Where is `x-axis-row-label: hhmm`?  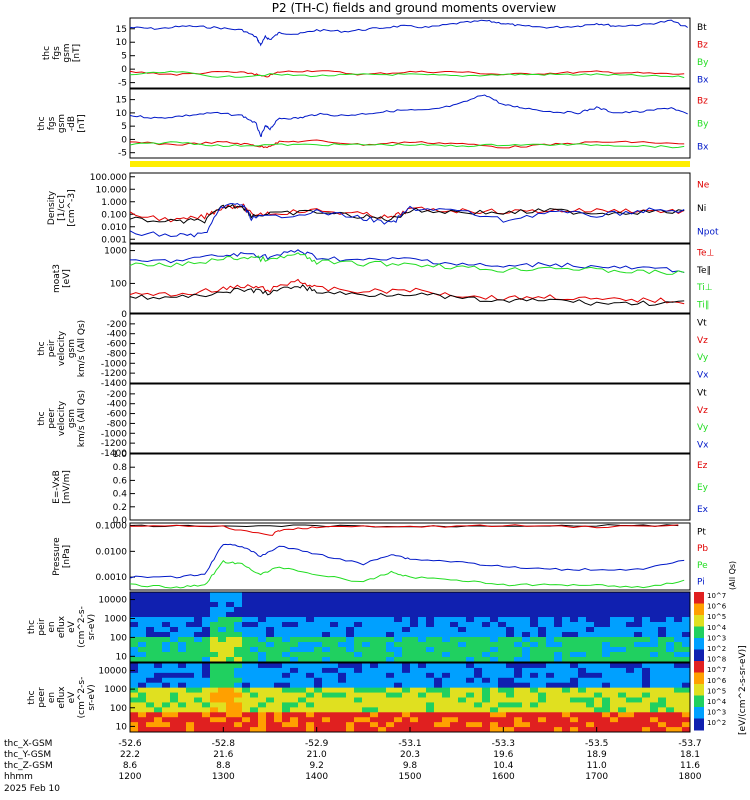 x-axis-row-label: hhmm is located at coordinates (18, 777).